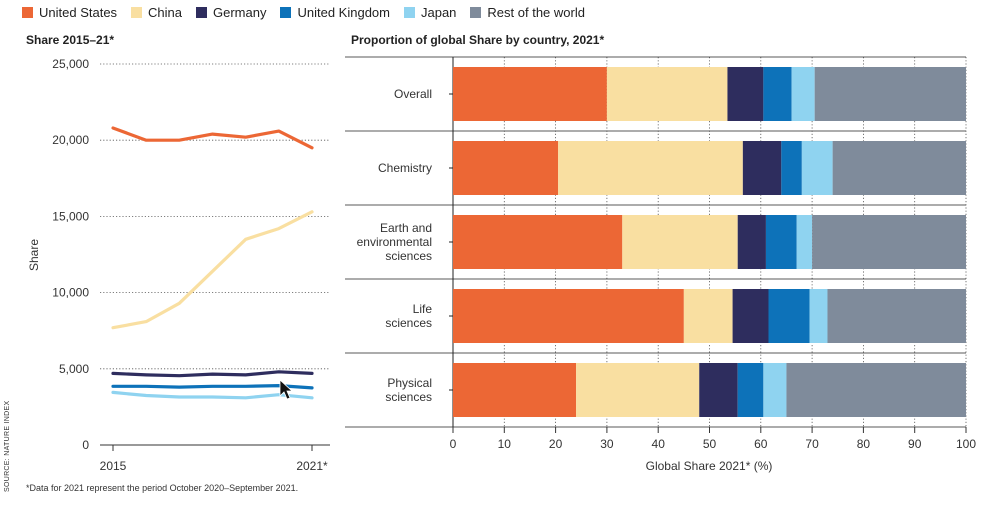 The height and width of the screenshot is (506, 994). What do you see at coordinates (394, 242) in the screenshot?
I see `category-label: environmental` at bounding box center [394, 242].